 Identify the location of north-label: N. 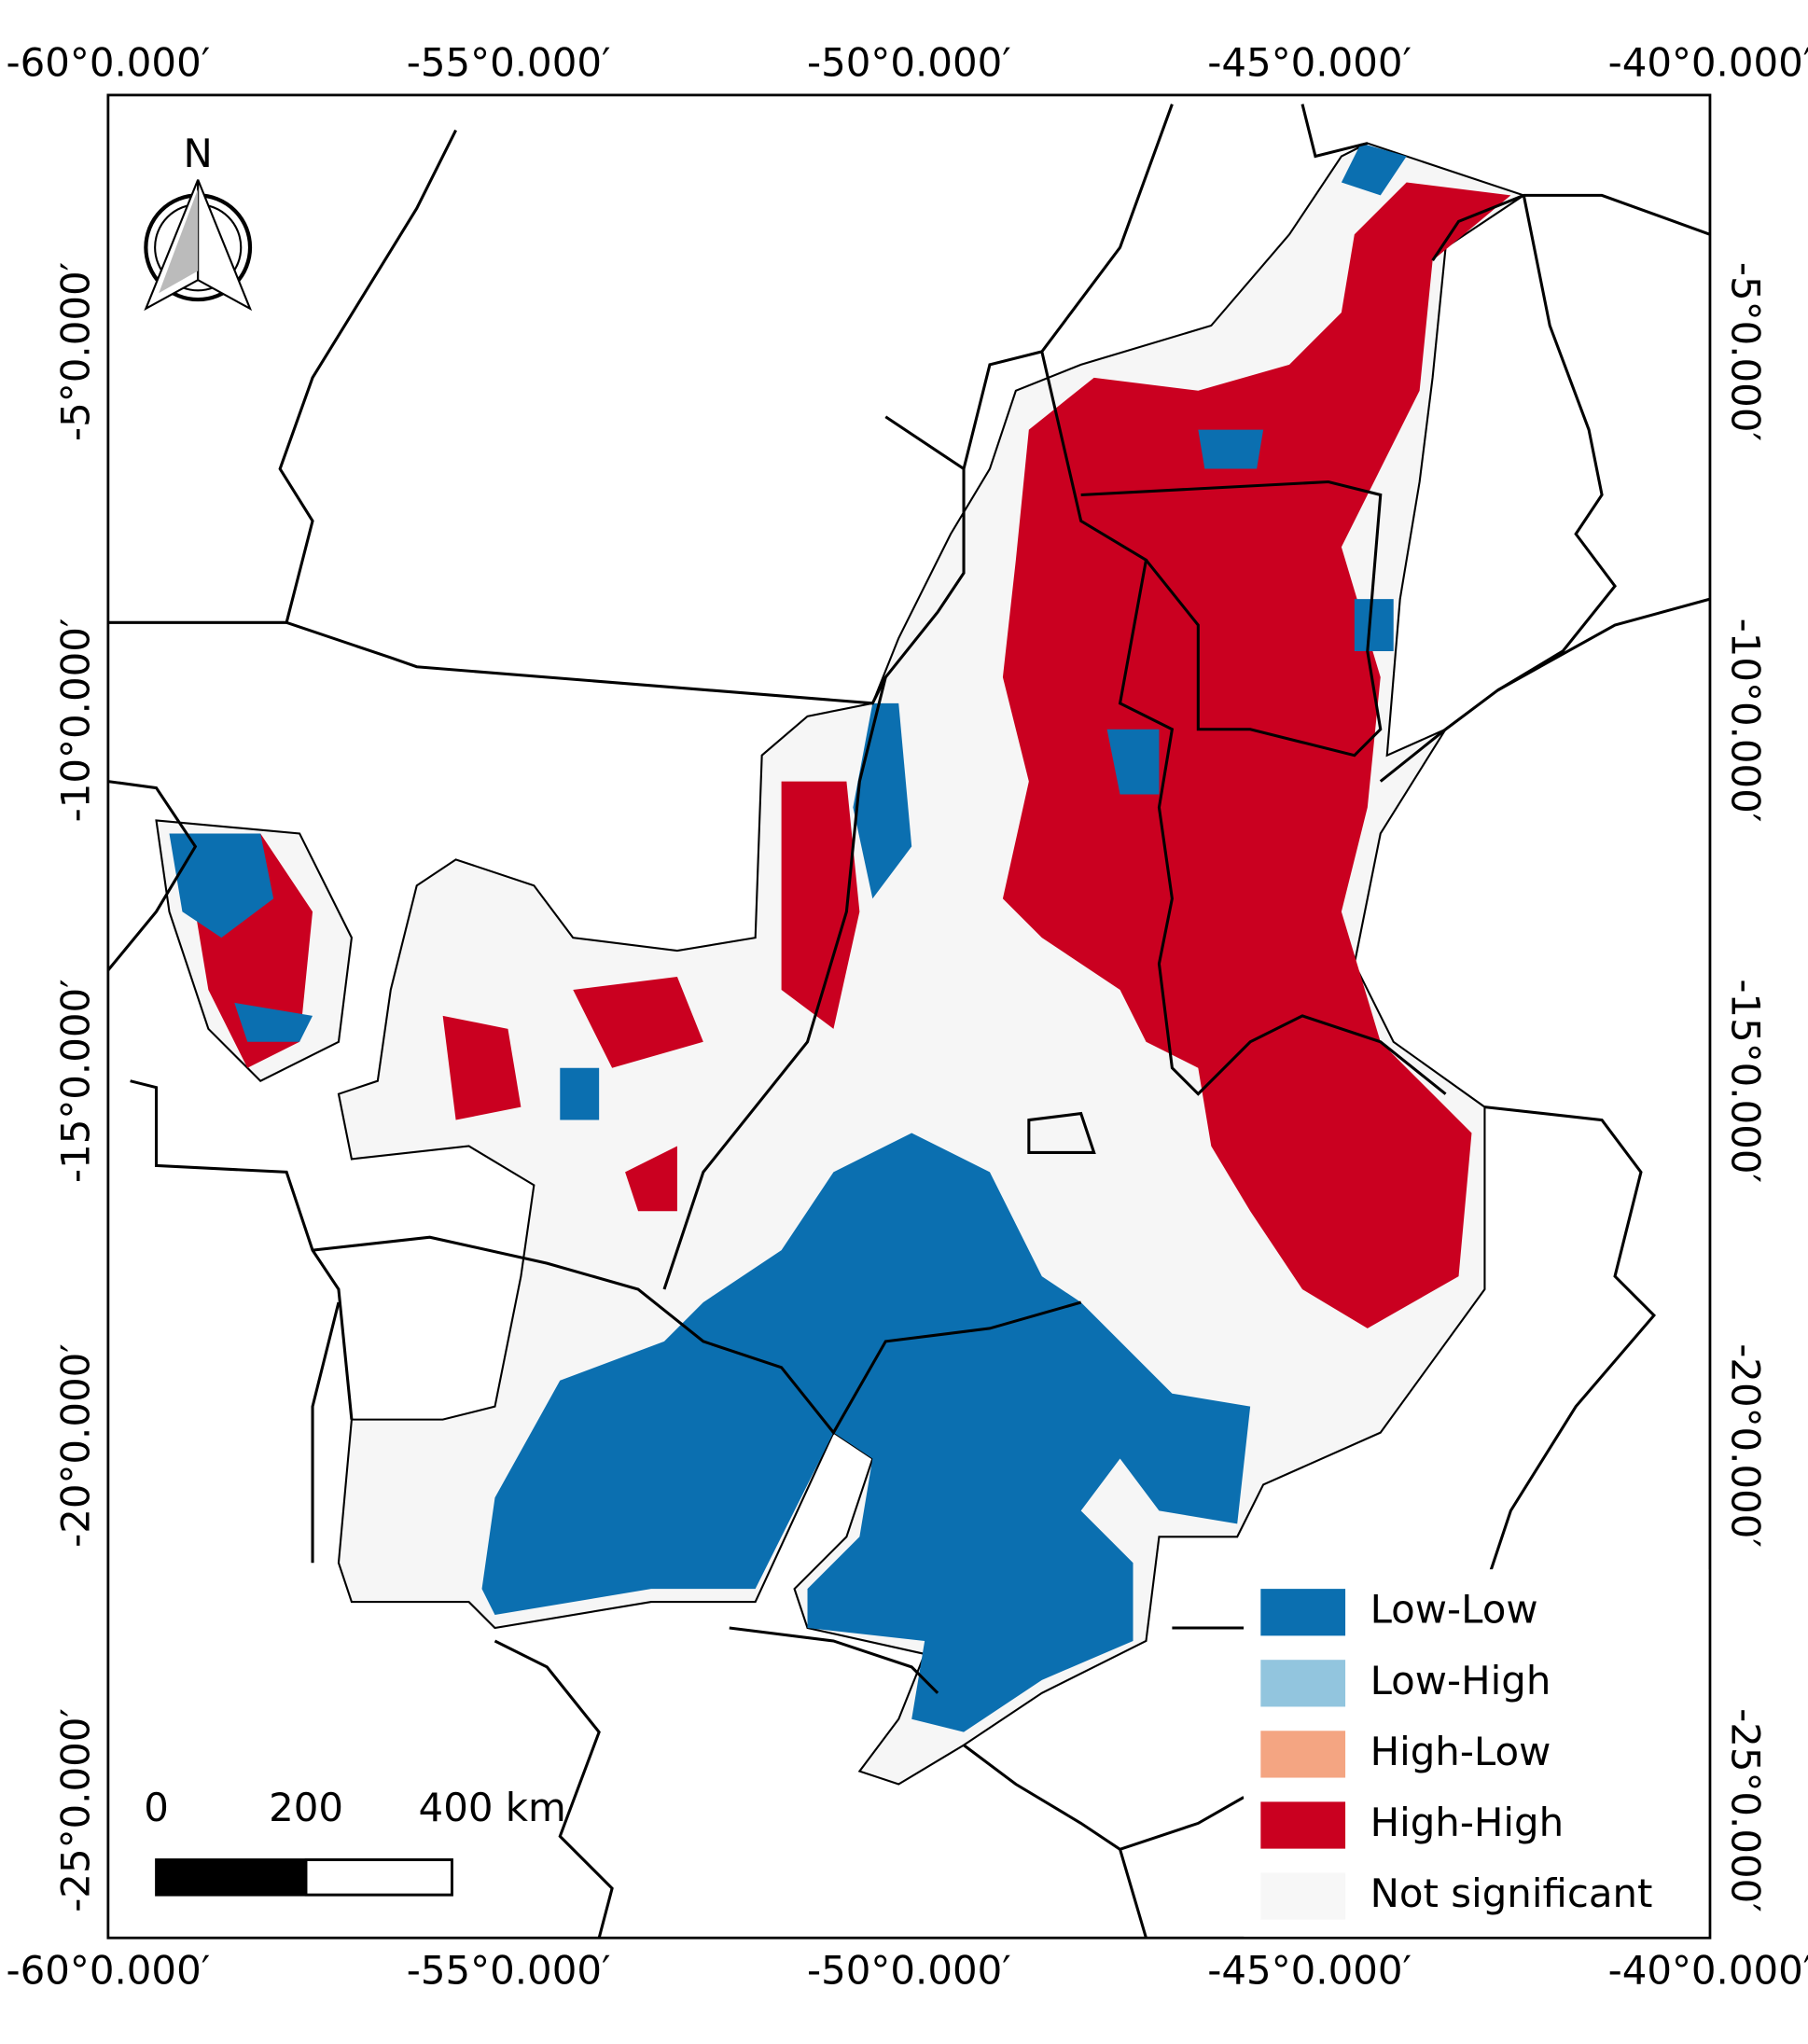
(198, 153).